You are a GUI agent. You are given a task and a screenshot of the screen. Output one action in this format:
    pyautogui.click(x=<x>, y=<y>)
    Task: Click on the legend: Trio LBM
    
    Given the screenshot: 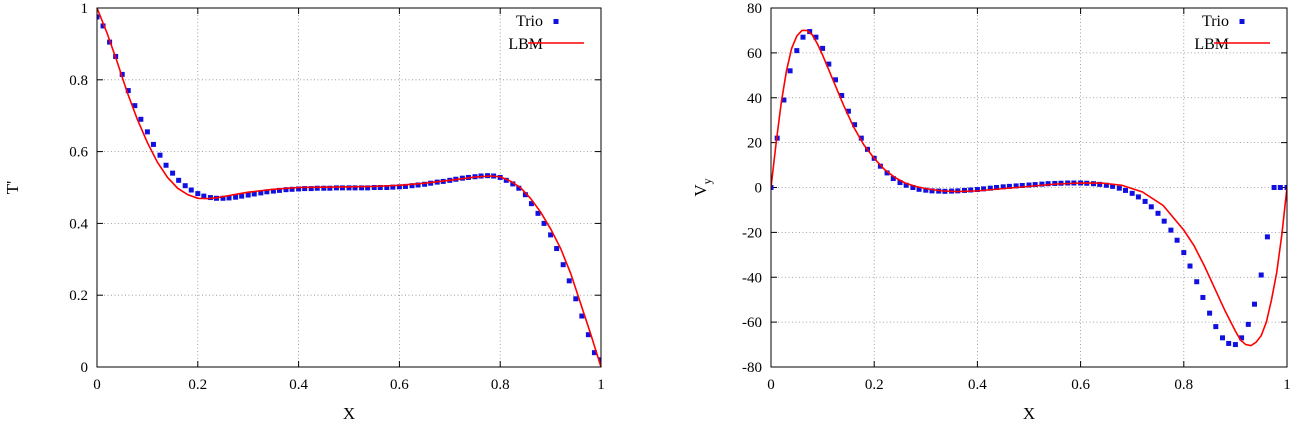 What is the action you would take?
    pyautogui.click(x=546, y=33)
    